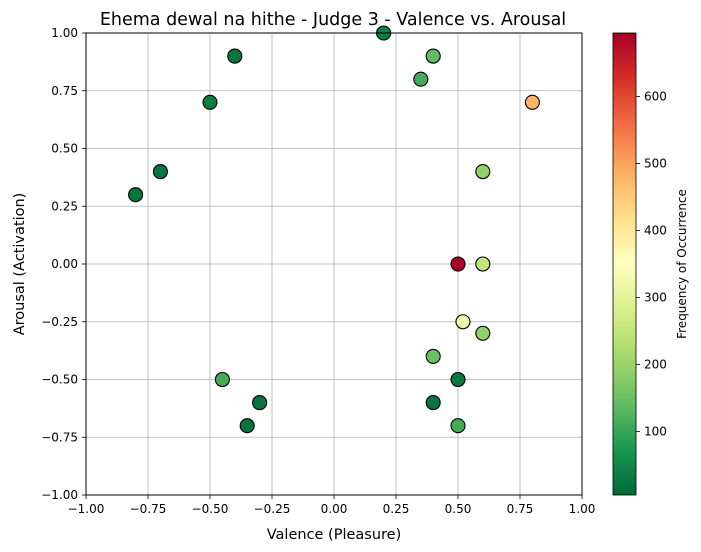 This screenshot has width=701, height=552. What do you see at coordinates (682, 264) in the screenshot?
I see `colorbar-title: Frequency of Occurrence` at bounding box center [682, 264].